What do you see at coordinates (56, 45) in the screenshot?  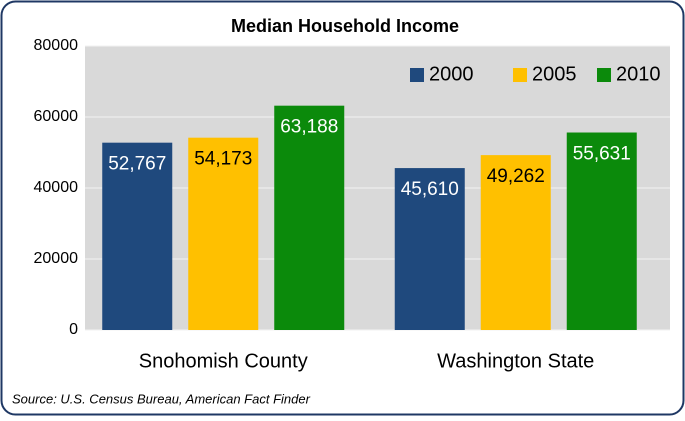 I see `y-tick-label: 80000` at bounding box center [56, 45].